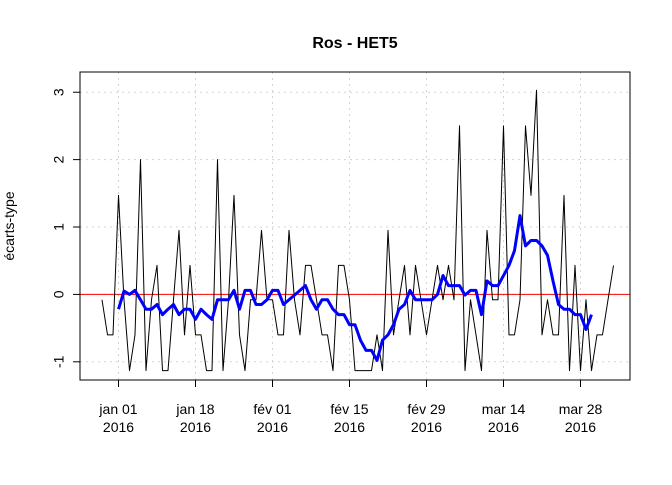 The image size is (672, 485). I want to click on y-tick-label: 2, so click(59, 160).